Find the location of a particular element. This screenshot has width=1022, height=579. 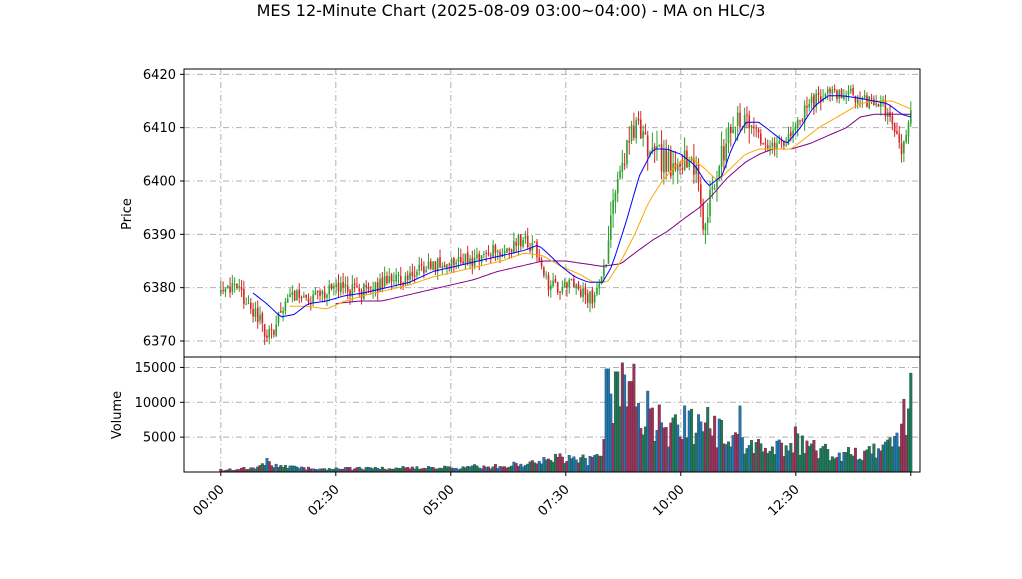

price-y-tick-label: 6410 is located at coordinates (159, 128).